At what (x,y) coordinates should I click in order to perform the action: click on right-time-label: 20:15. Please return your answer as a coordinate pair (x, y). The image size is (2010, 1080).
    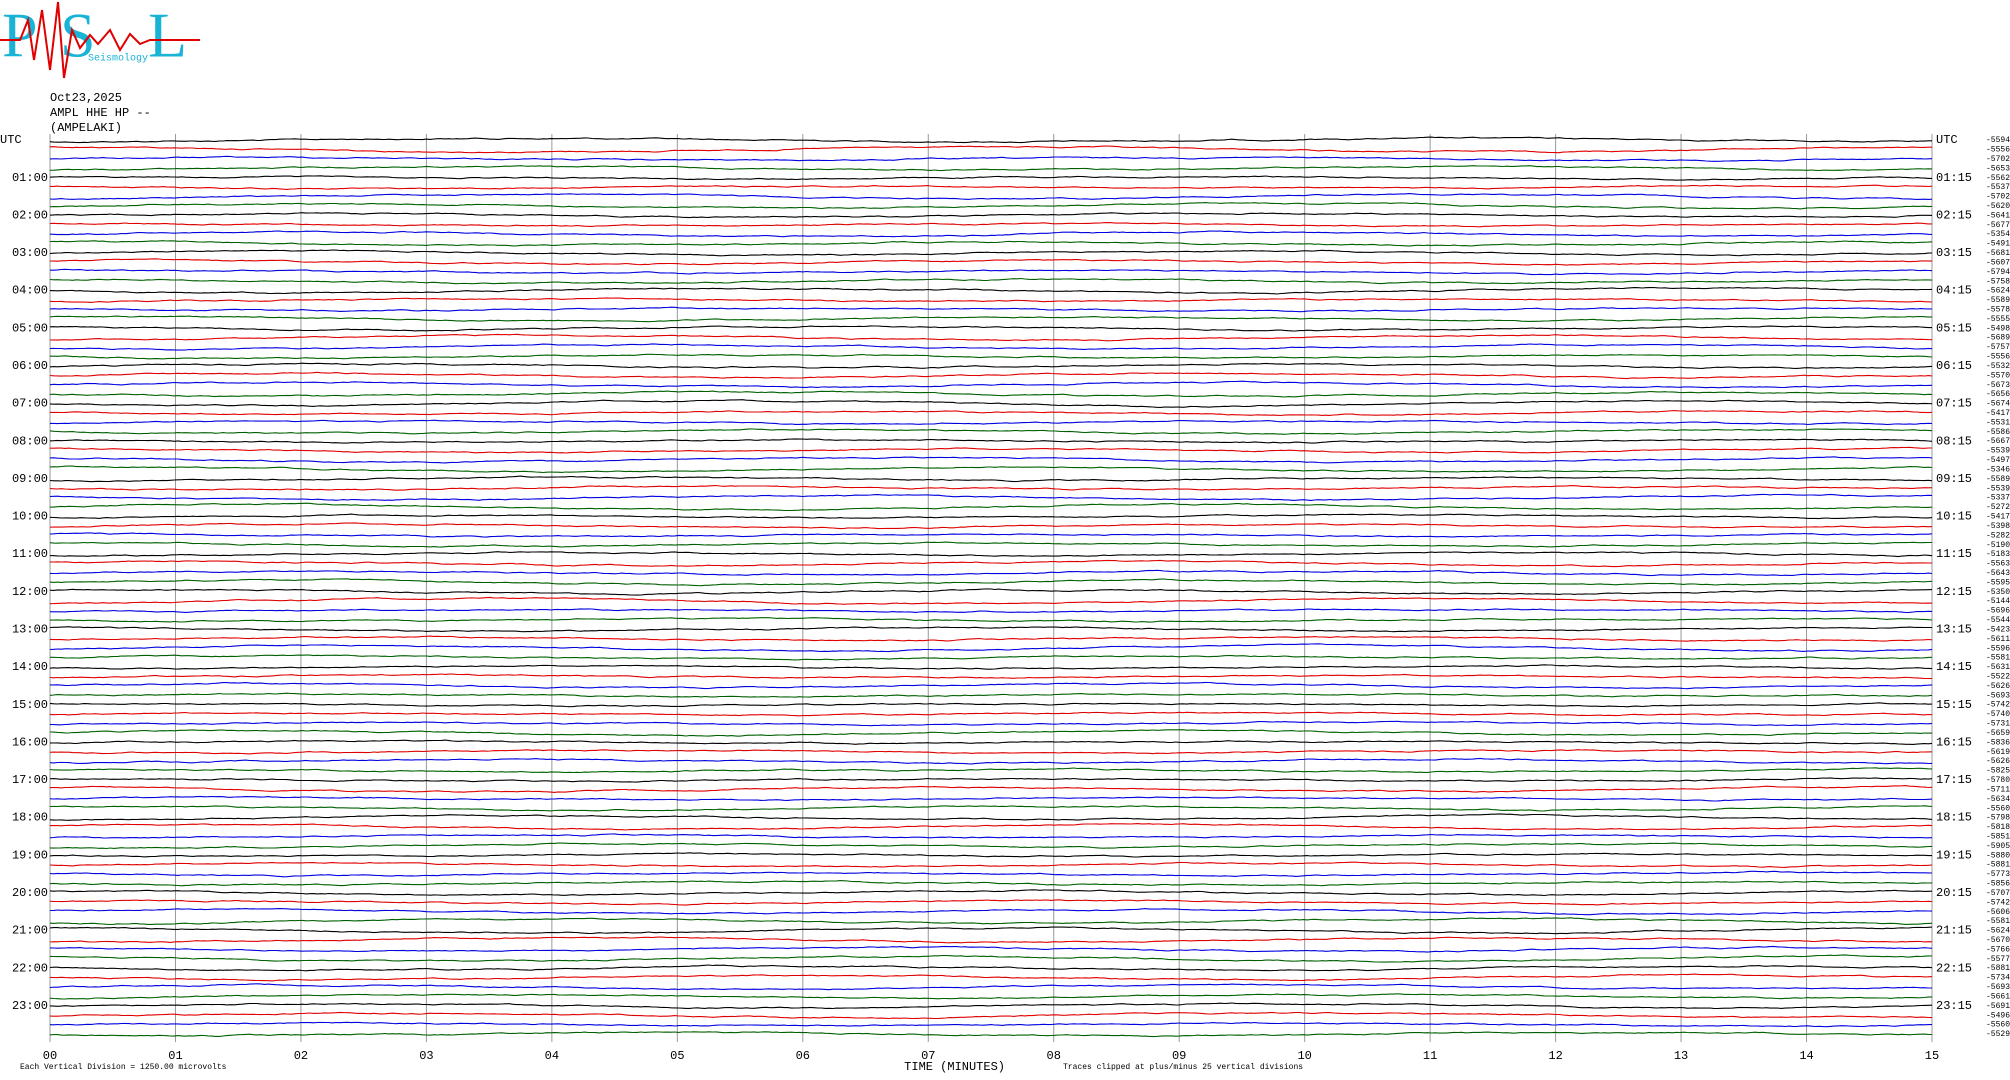
    Looking at the image, I should click on (1954, 893).